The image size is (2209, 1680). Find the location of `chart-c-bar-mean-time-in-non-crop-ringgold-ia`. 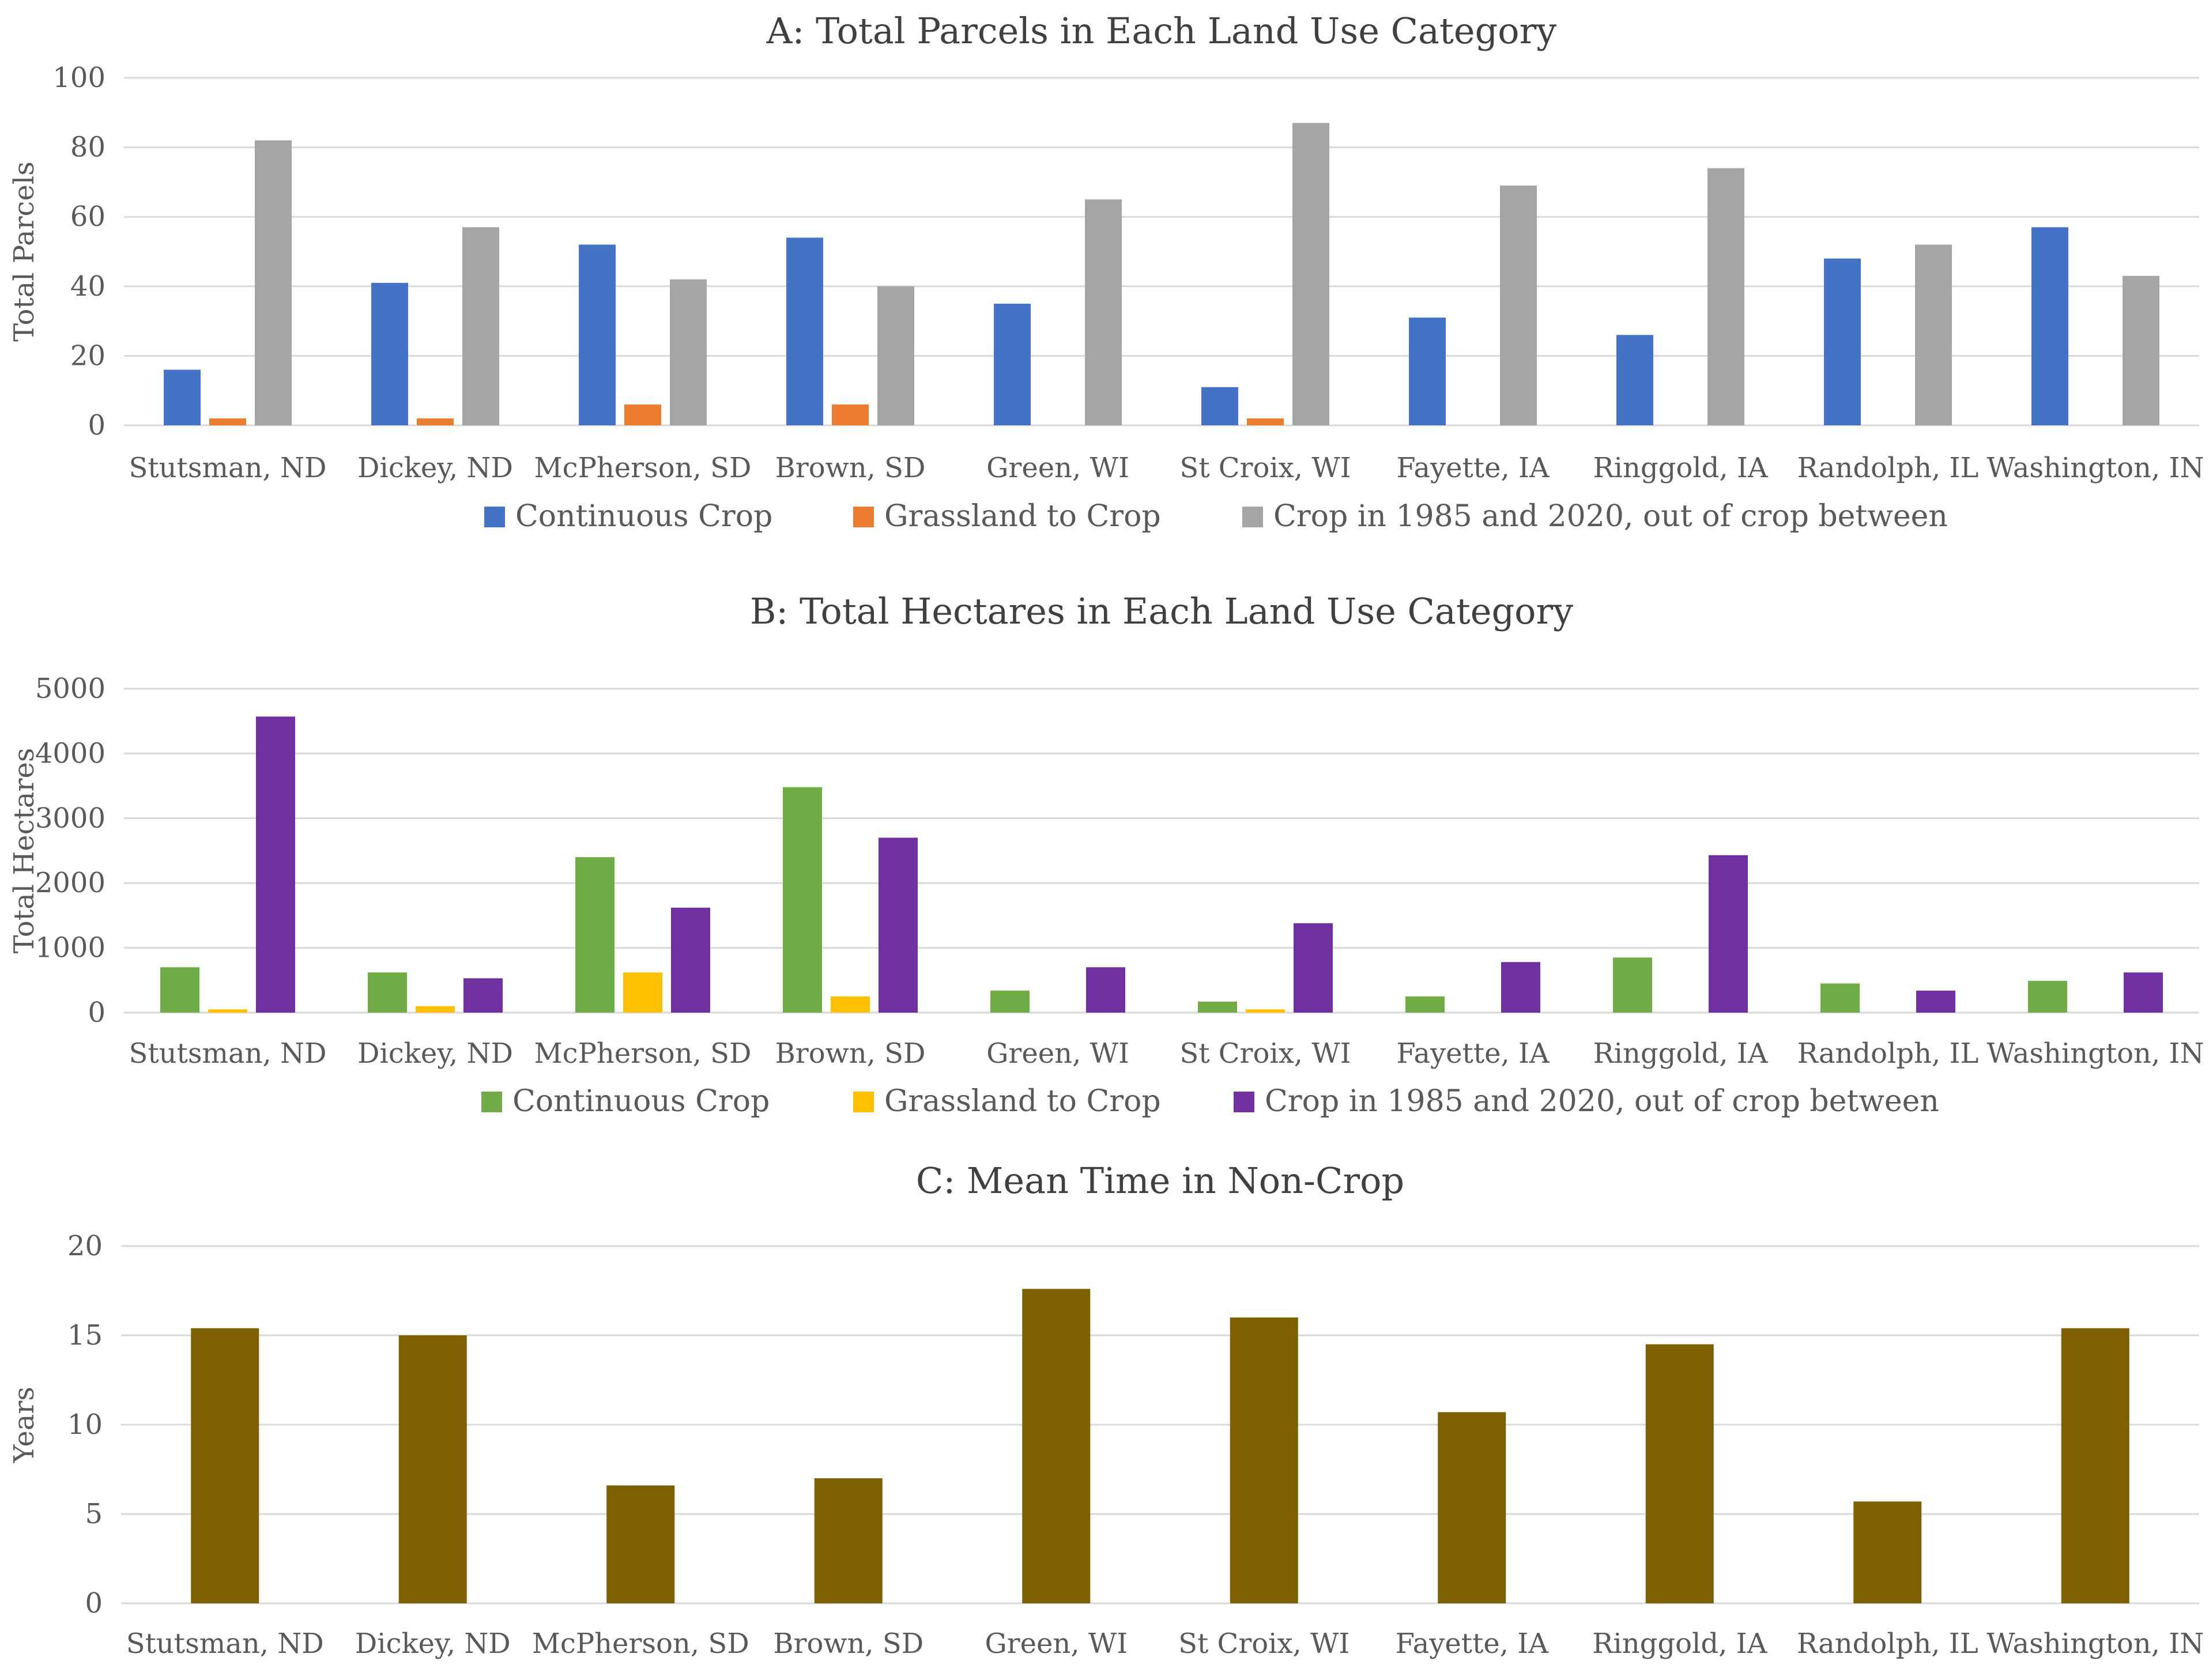

chart-c-bar-mean-time-in-non-crop-ringgold-ia is located at coordinates (1680, 1474).